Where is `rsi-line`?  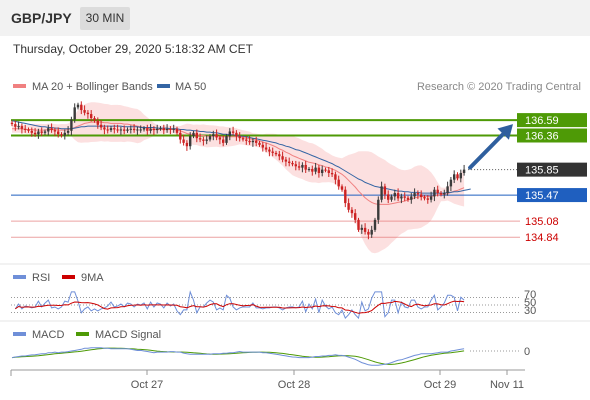 rsi-line is located at coordinates (239, 305).